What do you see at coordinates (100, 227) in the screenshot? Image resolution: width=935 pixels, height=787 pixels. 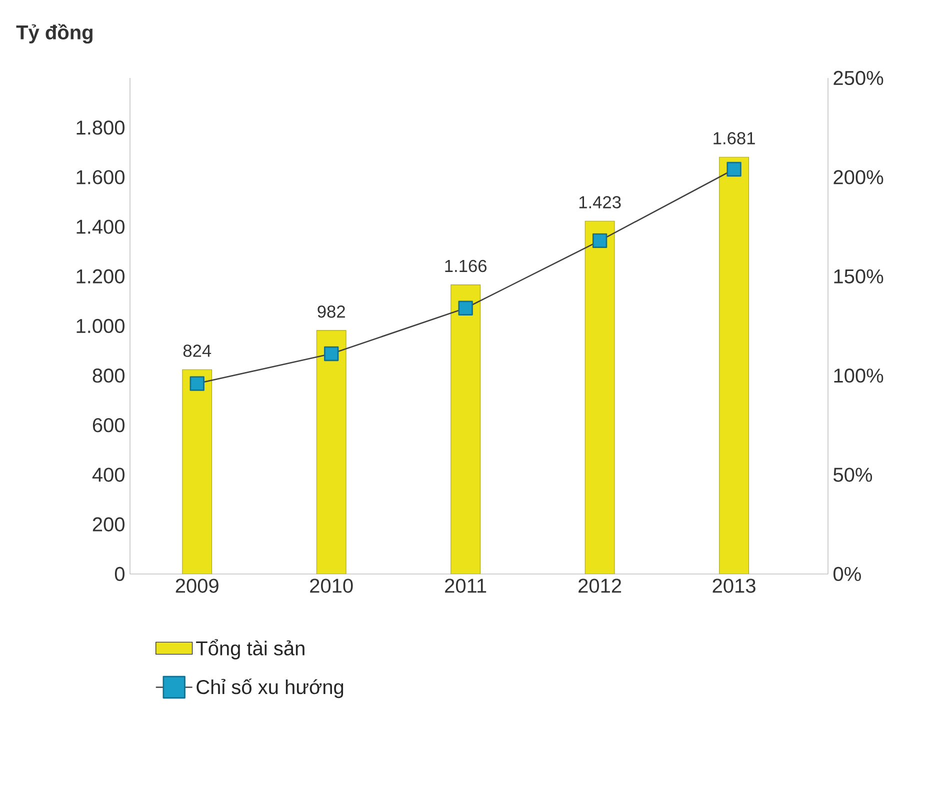 I see `y-tick-label: 1.400` at bounding box center [100, 227].